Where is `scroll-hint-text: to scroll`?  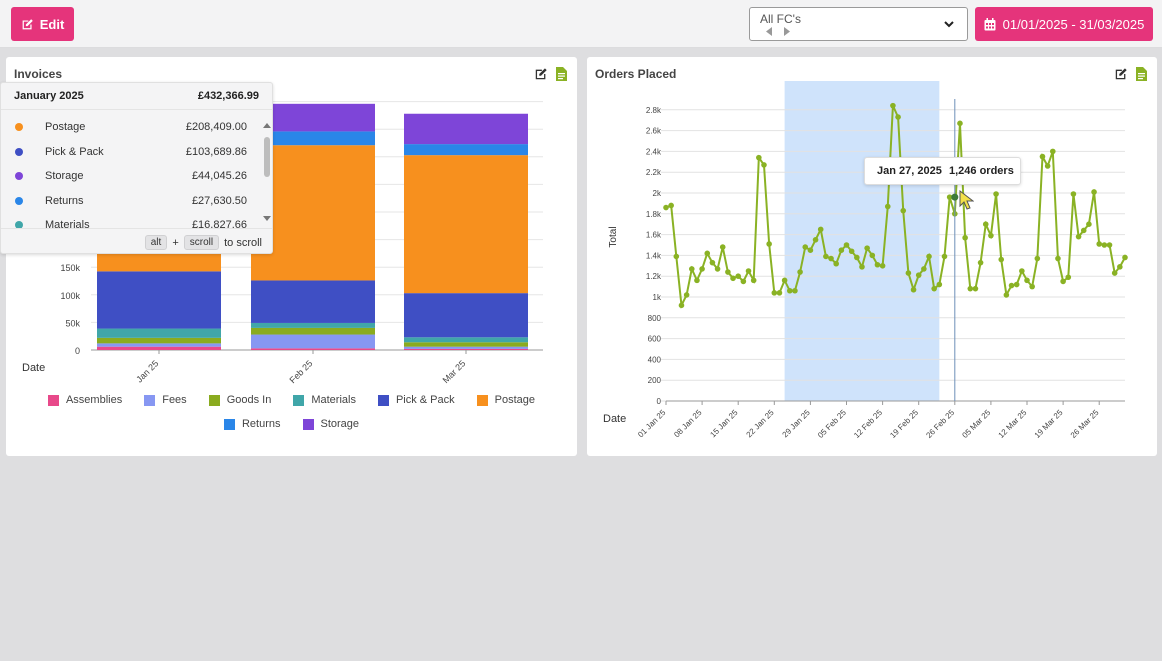 scroll-hint-text: to scroll is located at coordinates (243, 242).